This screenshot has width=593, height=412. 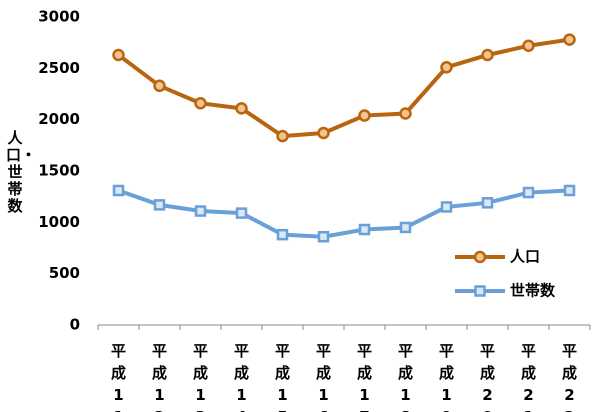 I want to click on x-tick-label: 平成22, so click(x=569, y=377).